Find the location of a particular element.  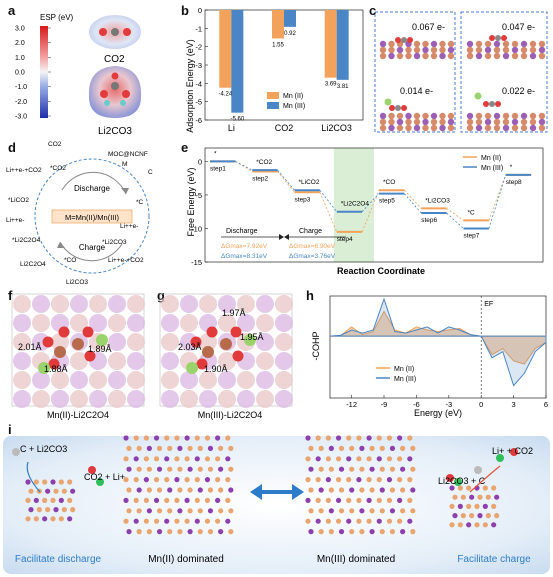

dg-discharge-mn3: ΔGmax=8.31eV is located at coordinates (244, 256).